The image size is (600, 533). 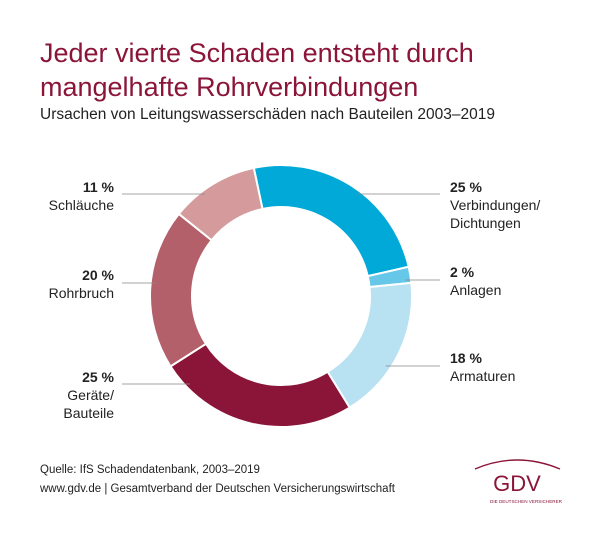 What do you see at coordinates (72, 196) in the screenshot?
I see `label-schlaeuche: 11 % Schläuche` at bounding box center [72, 196].